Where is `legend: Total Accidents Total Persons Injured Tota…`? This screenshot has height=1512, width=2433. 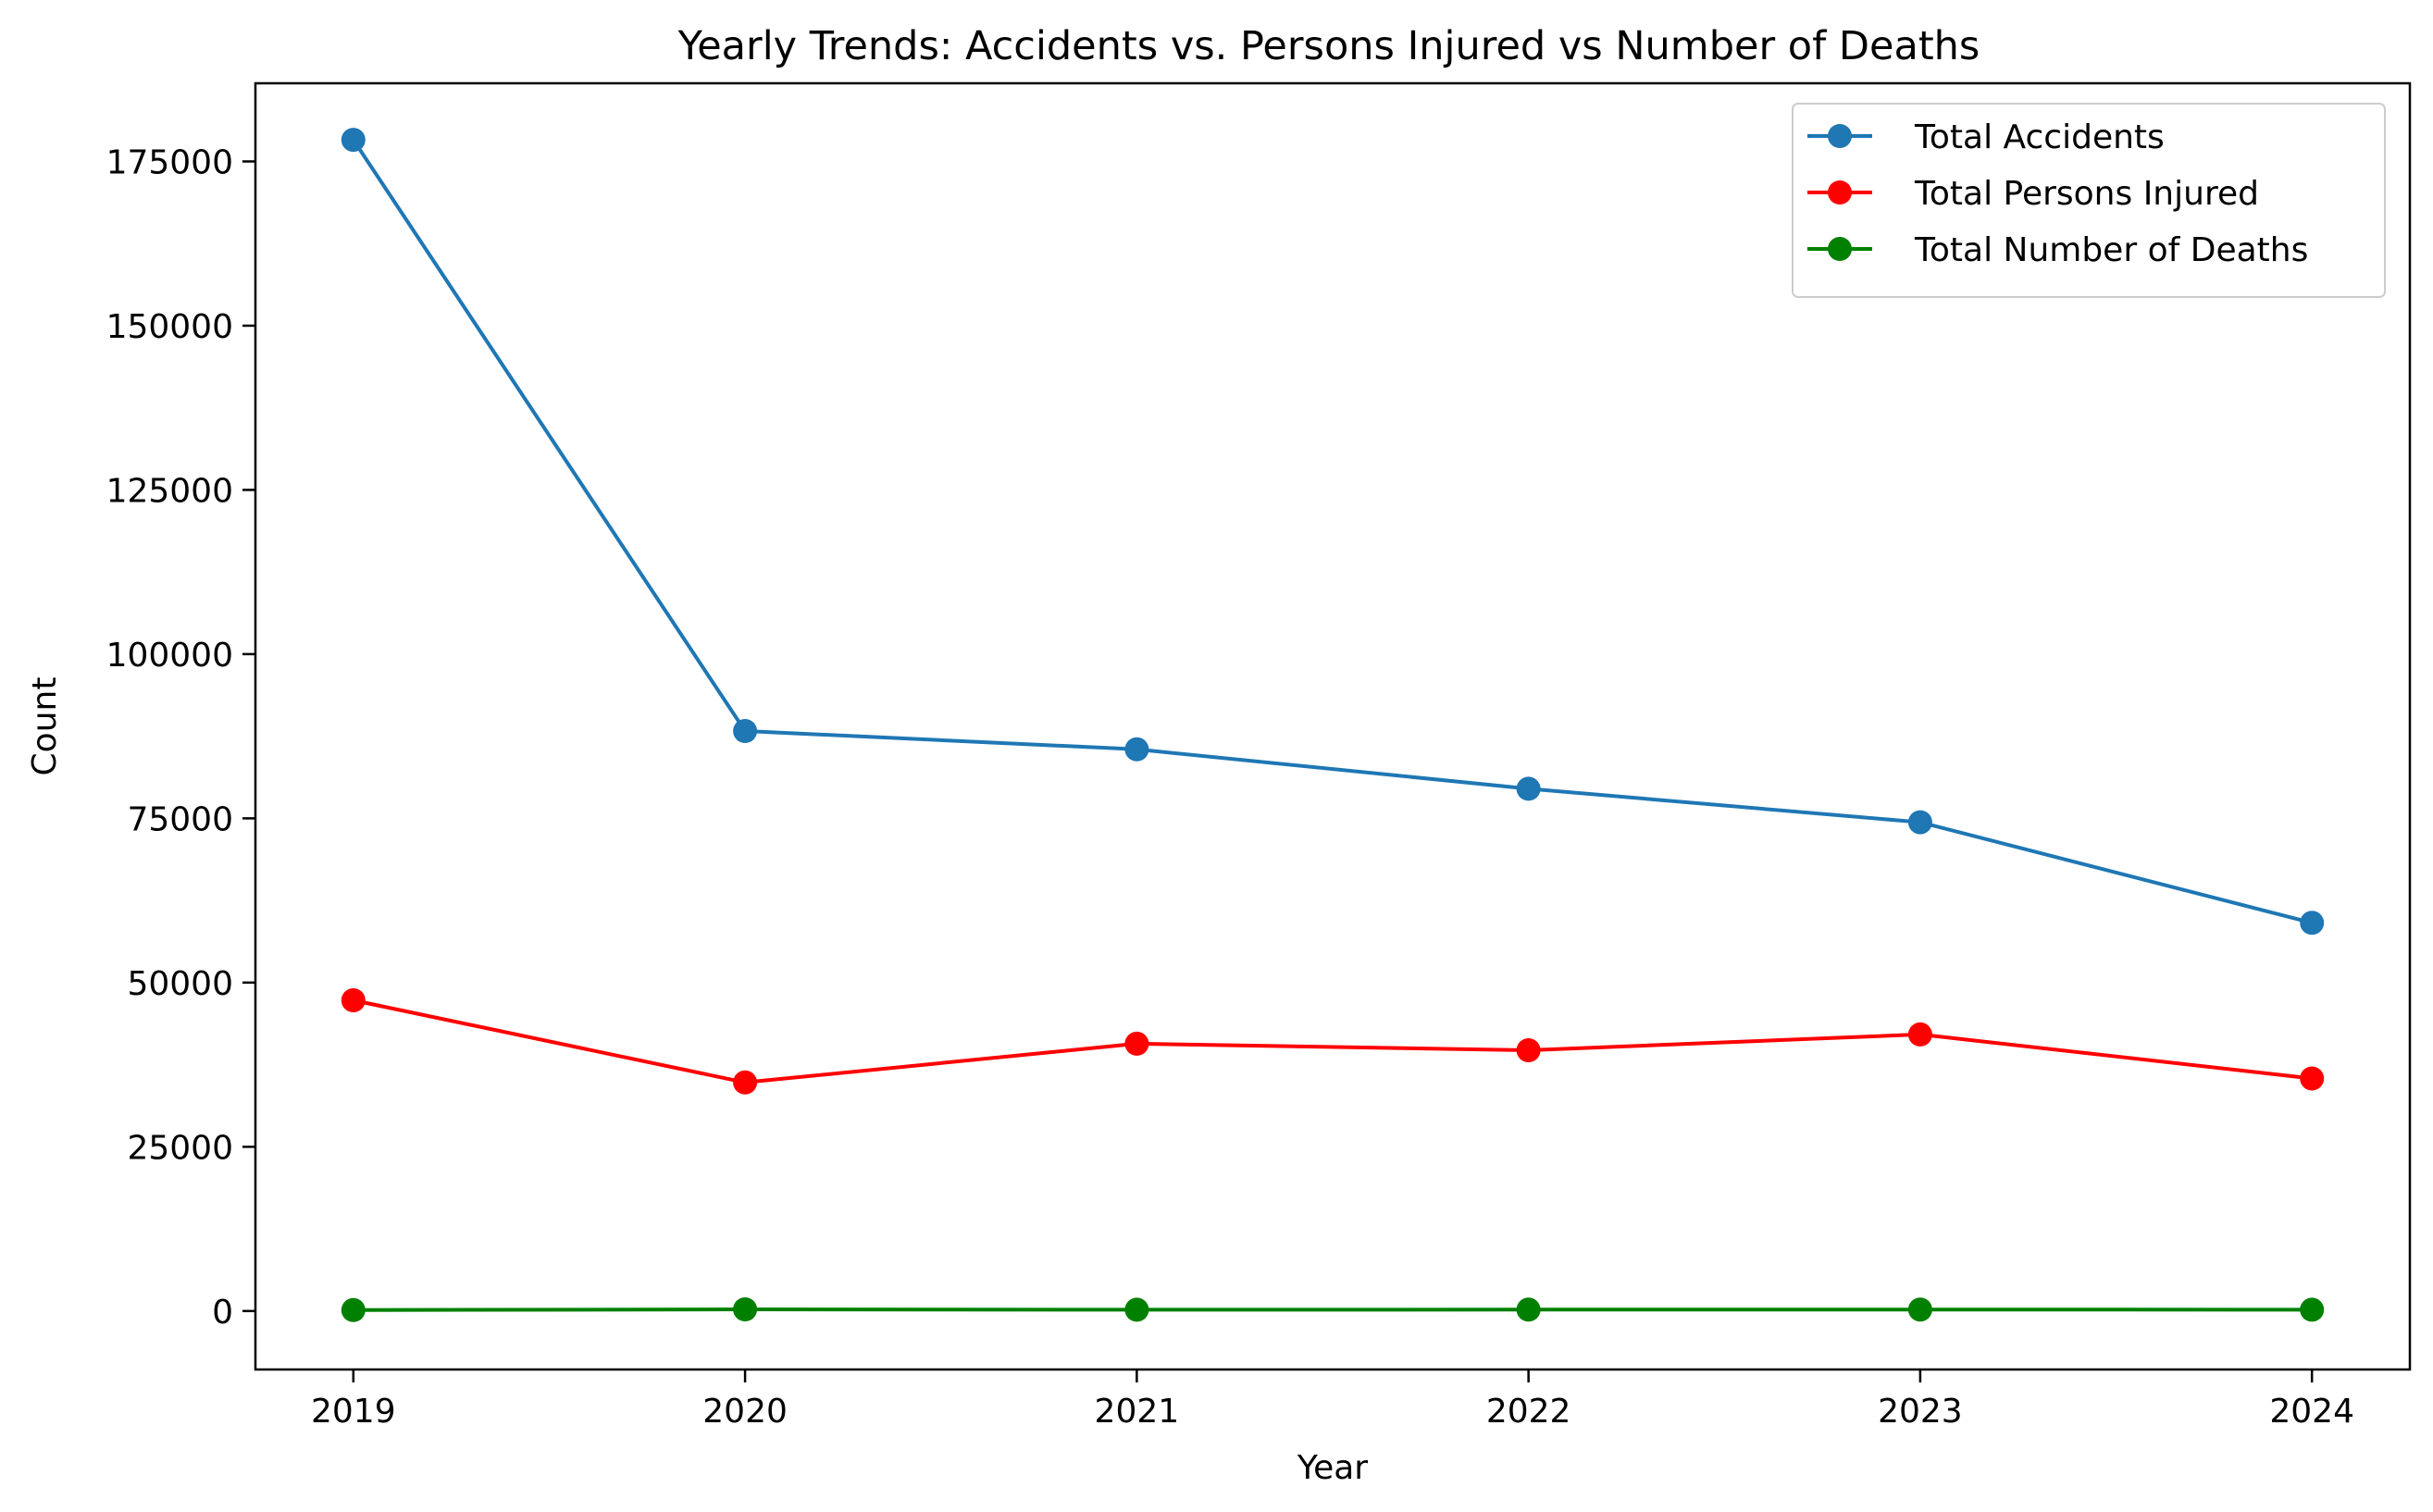 legend: Total Accidents Total Persons Injured Tota… is located at coordinates (2089, 200).